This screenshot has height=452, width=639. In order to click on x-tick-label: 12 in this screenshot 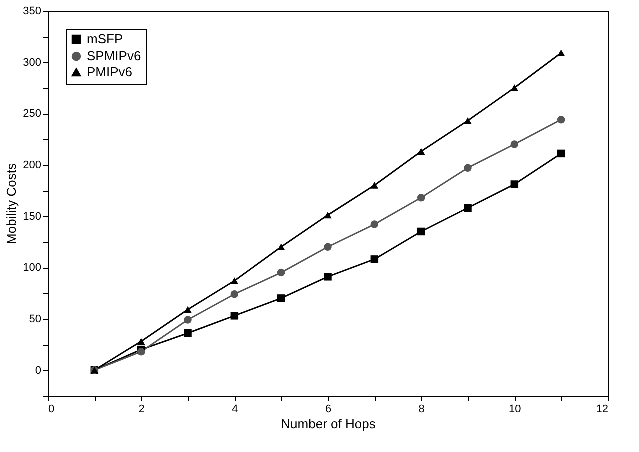, I will do `click(602, 410)`.